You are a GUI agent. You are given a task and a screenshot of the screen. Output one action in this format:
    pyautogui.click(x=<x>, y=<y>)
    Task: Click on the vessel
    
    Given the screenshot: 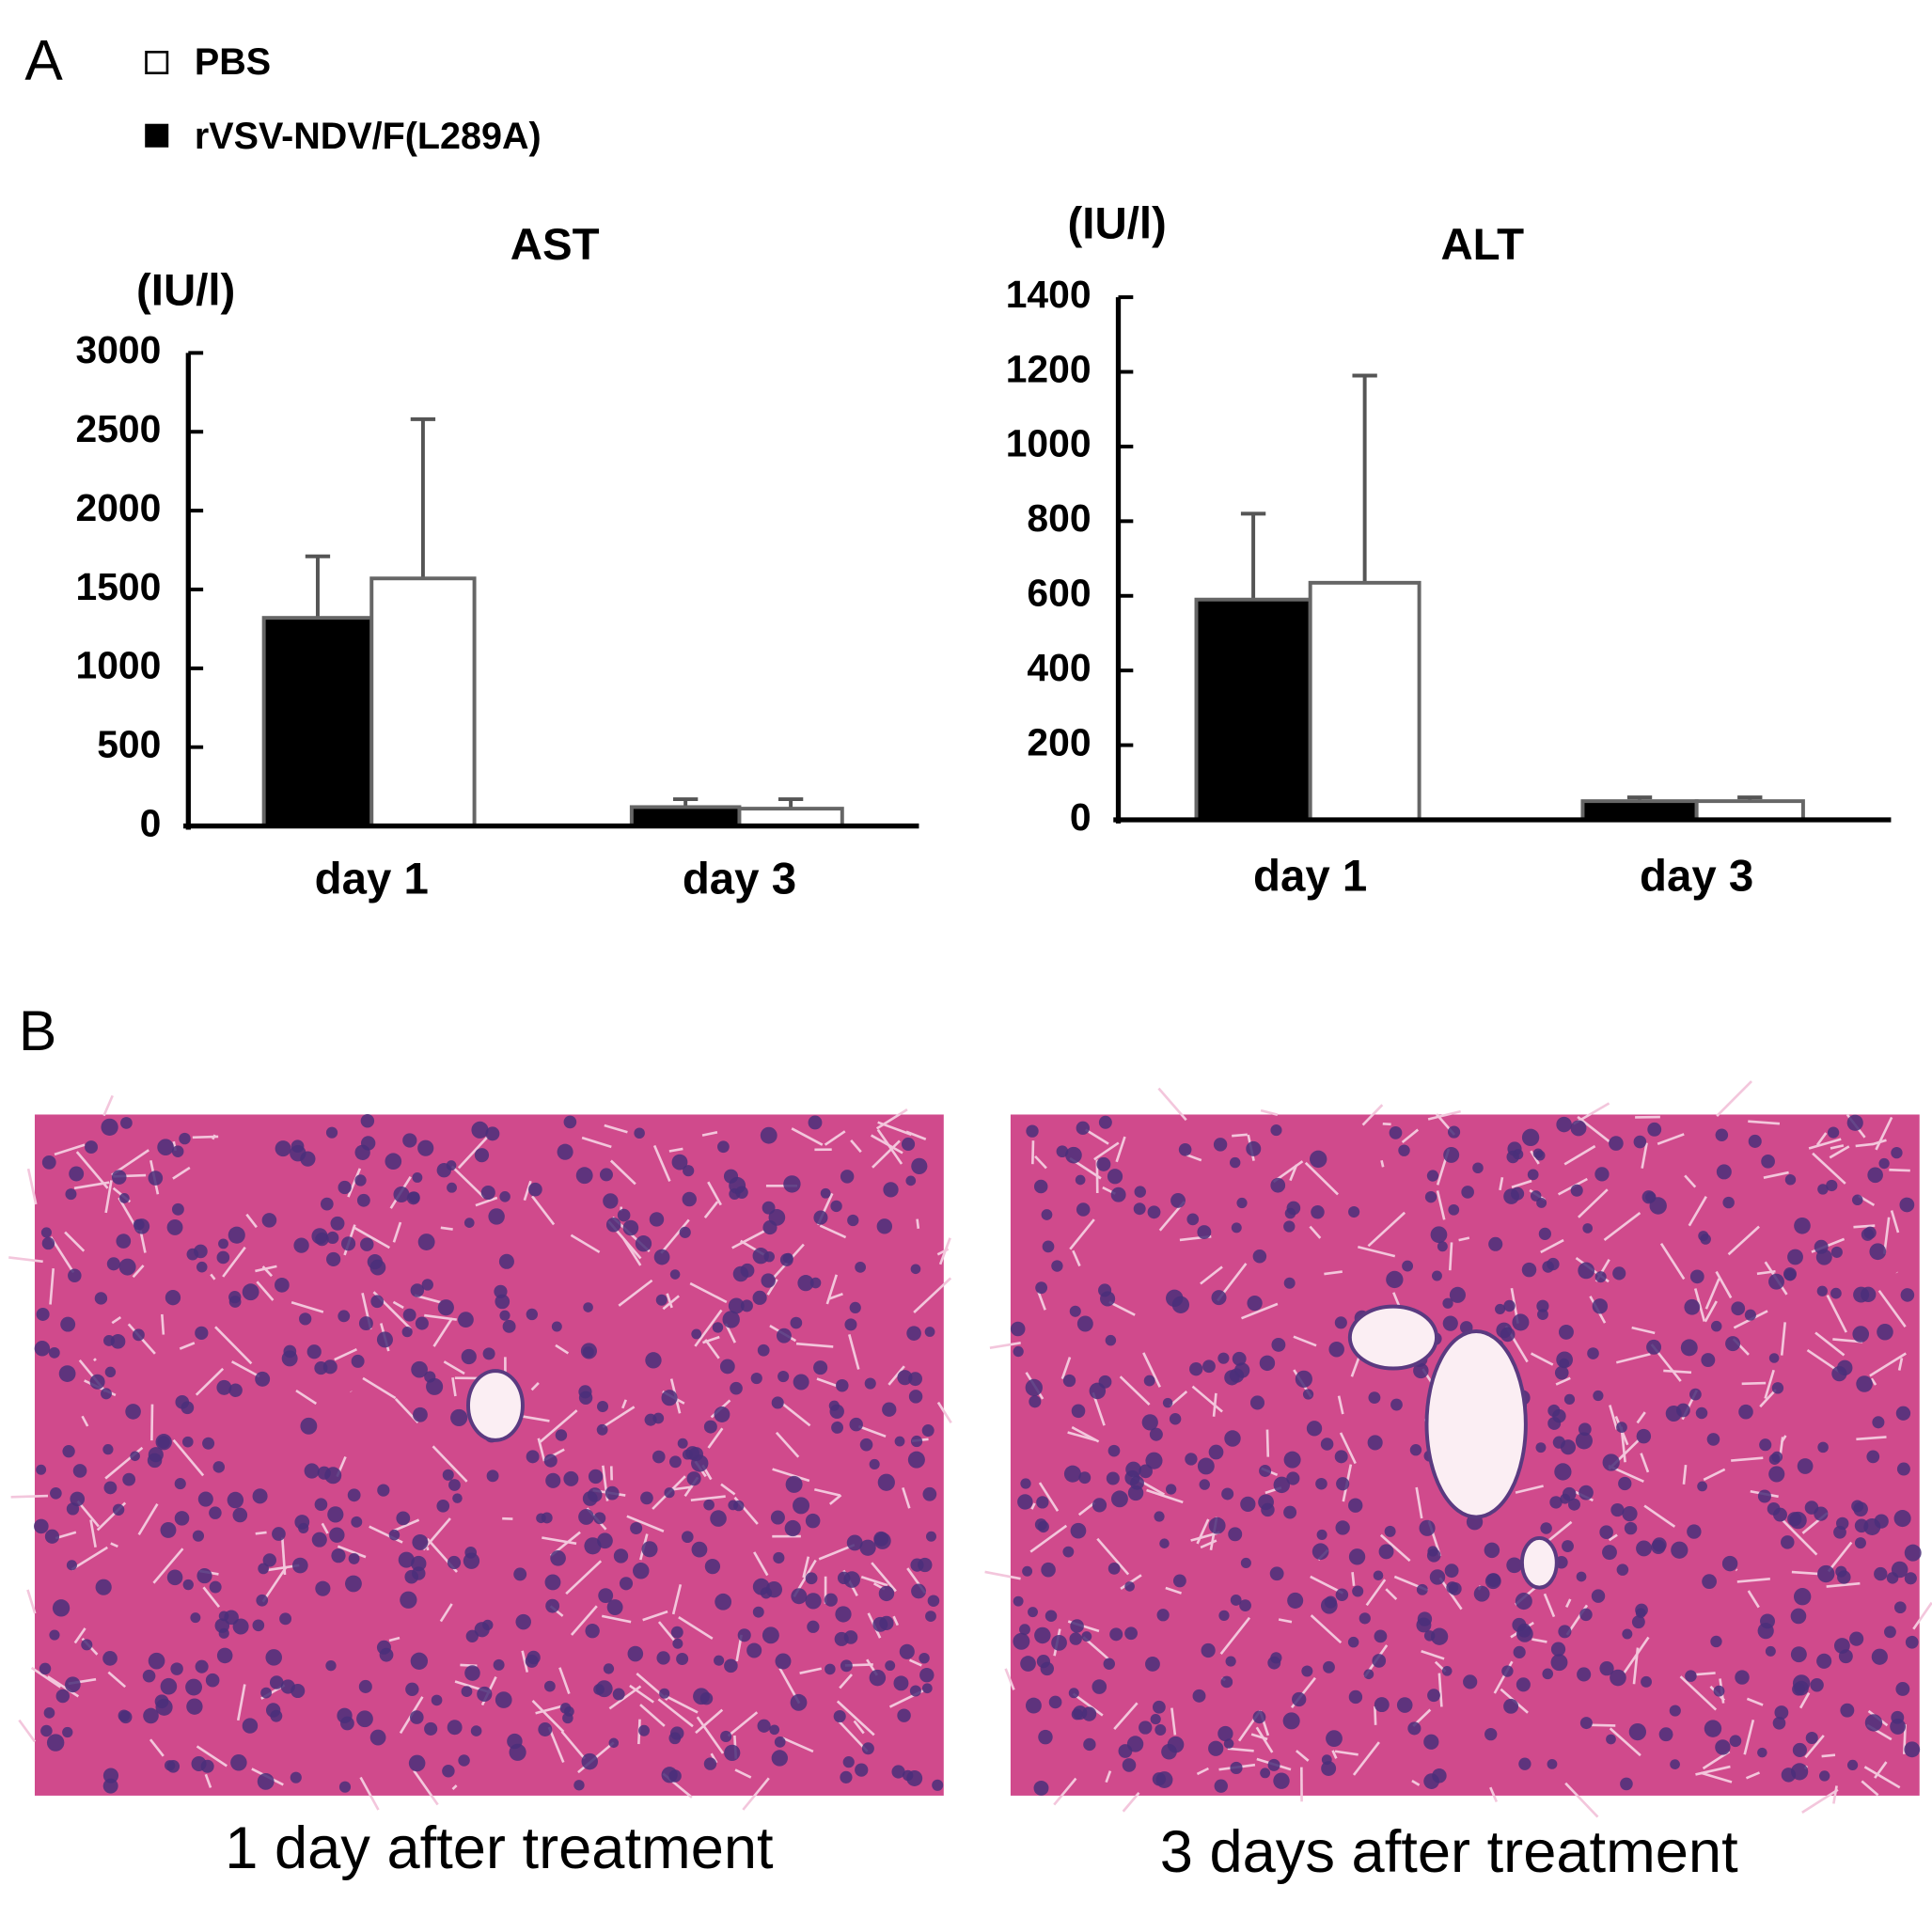 What is the action you would take?
    pyautogui.click(x=1476, y=1424)
    